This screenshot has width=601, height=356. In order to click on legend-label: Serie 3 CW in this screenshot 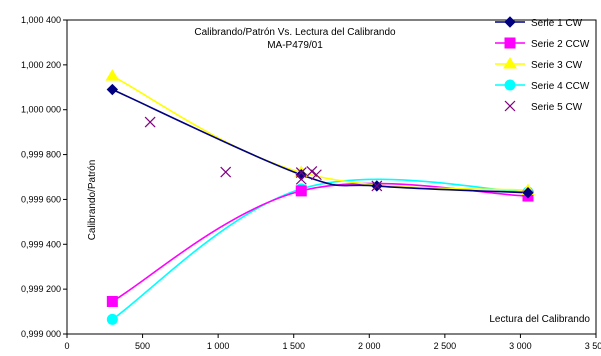, I will do `click(557, 65)`.